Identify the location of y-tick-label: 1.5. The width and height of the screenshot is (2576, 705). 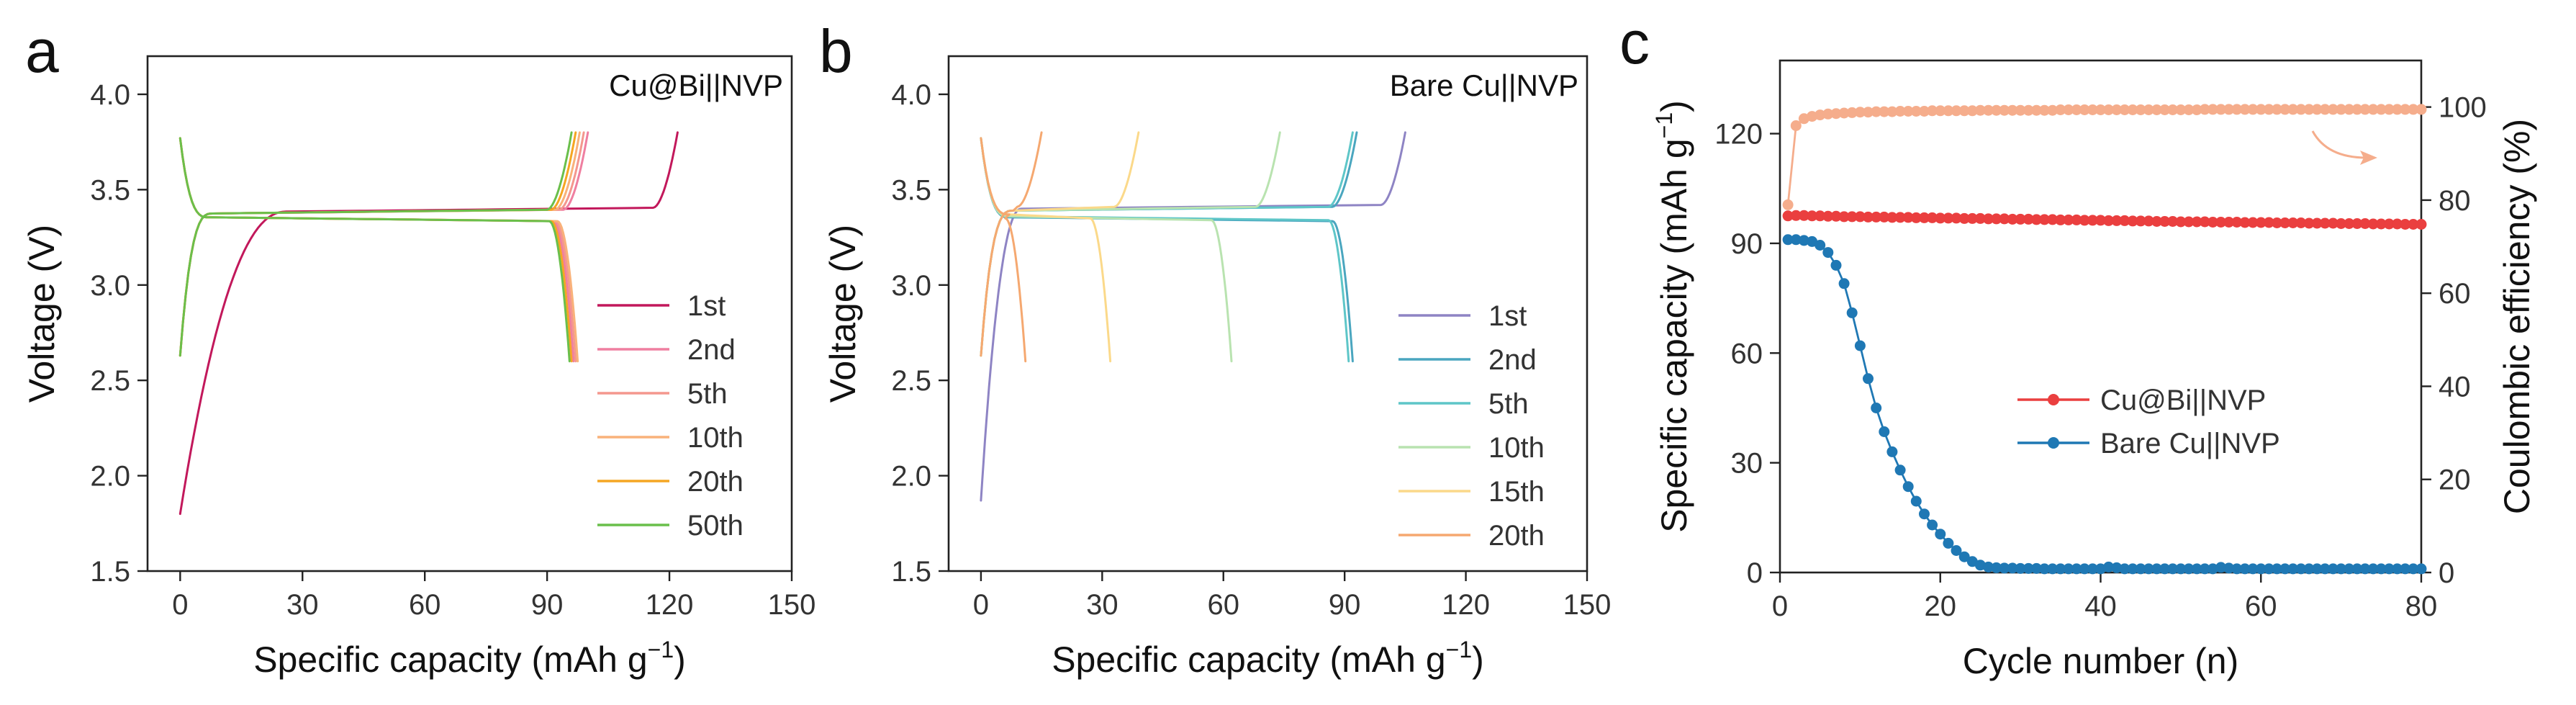
(110, 572).